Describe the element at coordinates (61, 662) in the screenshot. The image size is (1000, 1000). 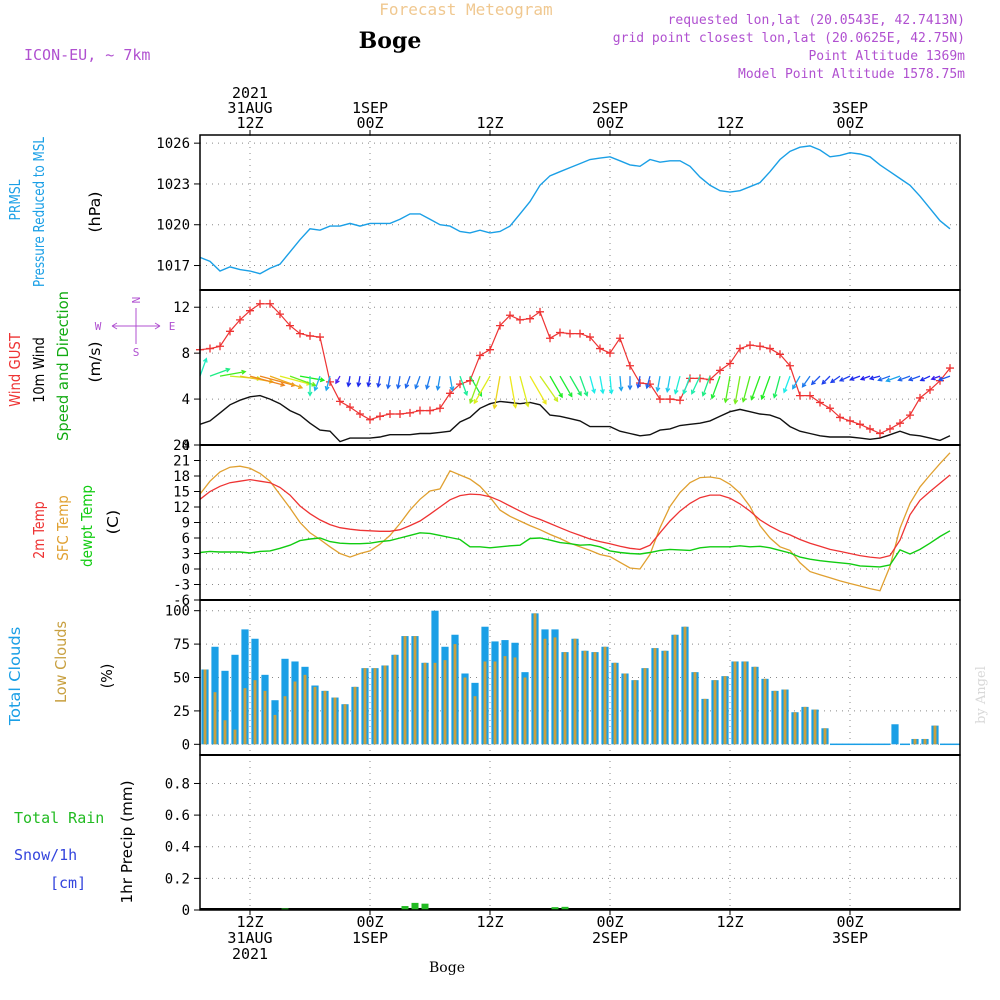
I see `low-clouds-label: Low Clouds` at that location.